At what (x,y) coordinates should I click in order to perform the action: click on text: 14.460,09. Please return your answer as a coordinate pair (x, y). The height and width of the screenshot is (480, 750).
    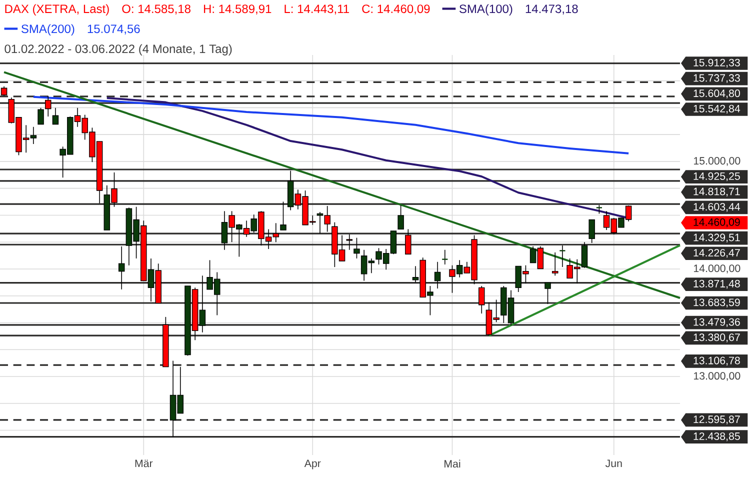
    Looking at the image, I should click on (717, 223).